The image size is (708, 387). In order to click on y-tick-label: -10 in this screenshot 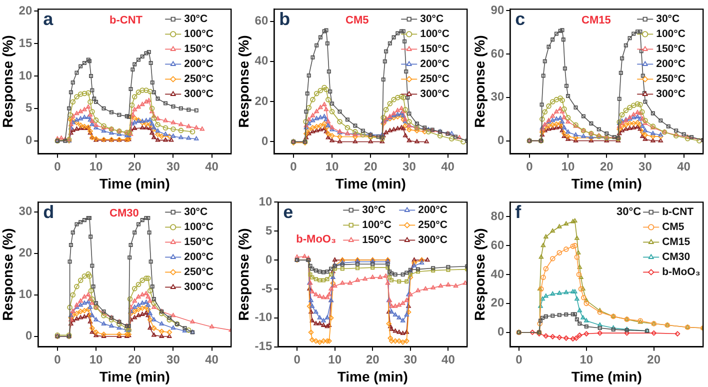, I will do `click(263, 317)`.